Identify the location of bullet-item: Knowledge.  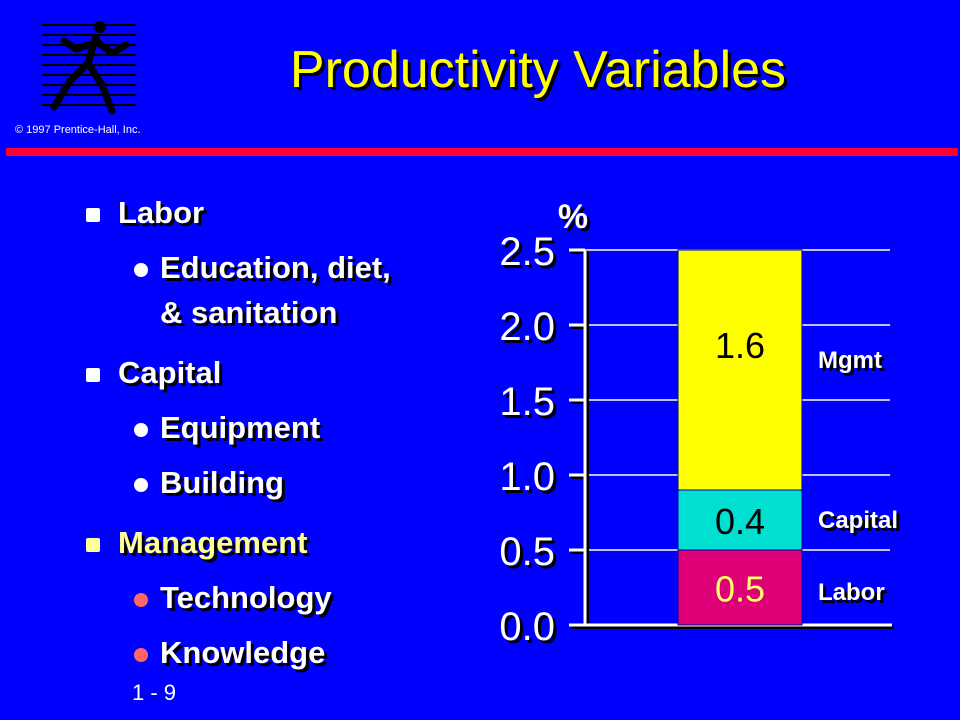
(202, 653).